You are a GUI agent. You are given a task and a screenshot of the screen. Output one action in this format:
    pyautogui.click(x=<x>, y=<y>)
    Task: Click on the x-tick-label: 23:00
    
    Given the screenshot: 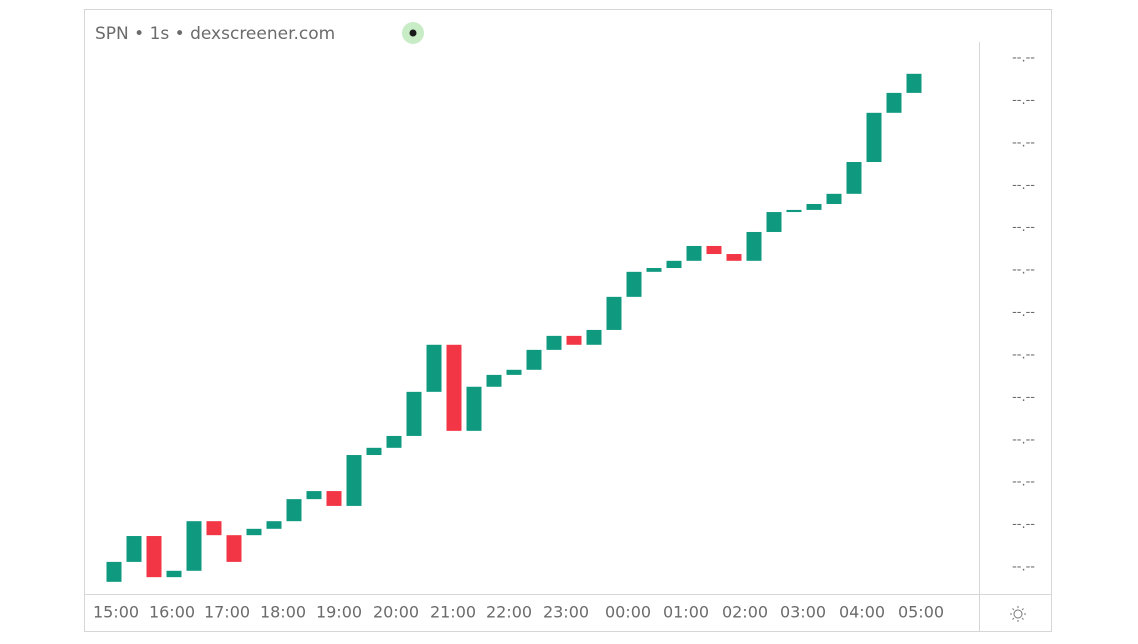 What is the action you would take?
    pyautogui.click(x=566, y=612)
    